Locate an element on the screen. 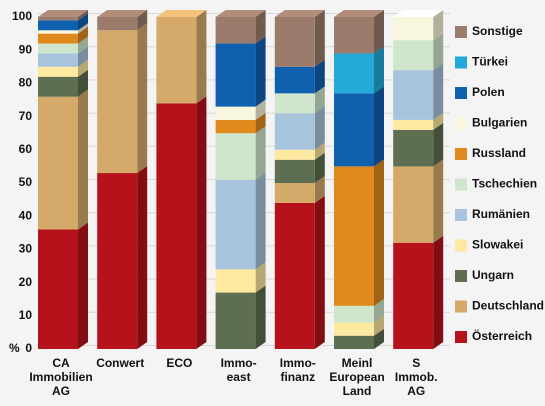  legend-label: Polen is located at coordinates (488, 92).